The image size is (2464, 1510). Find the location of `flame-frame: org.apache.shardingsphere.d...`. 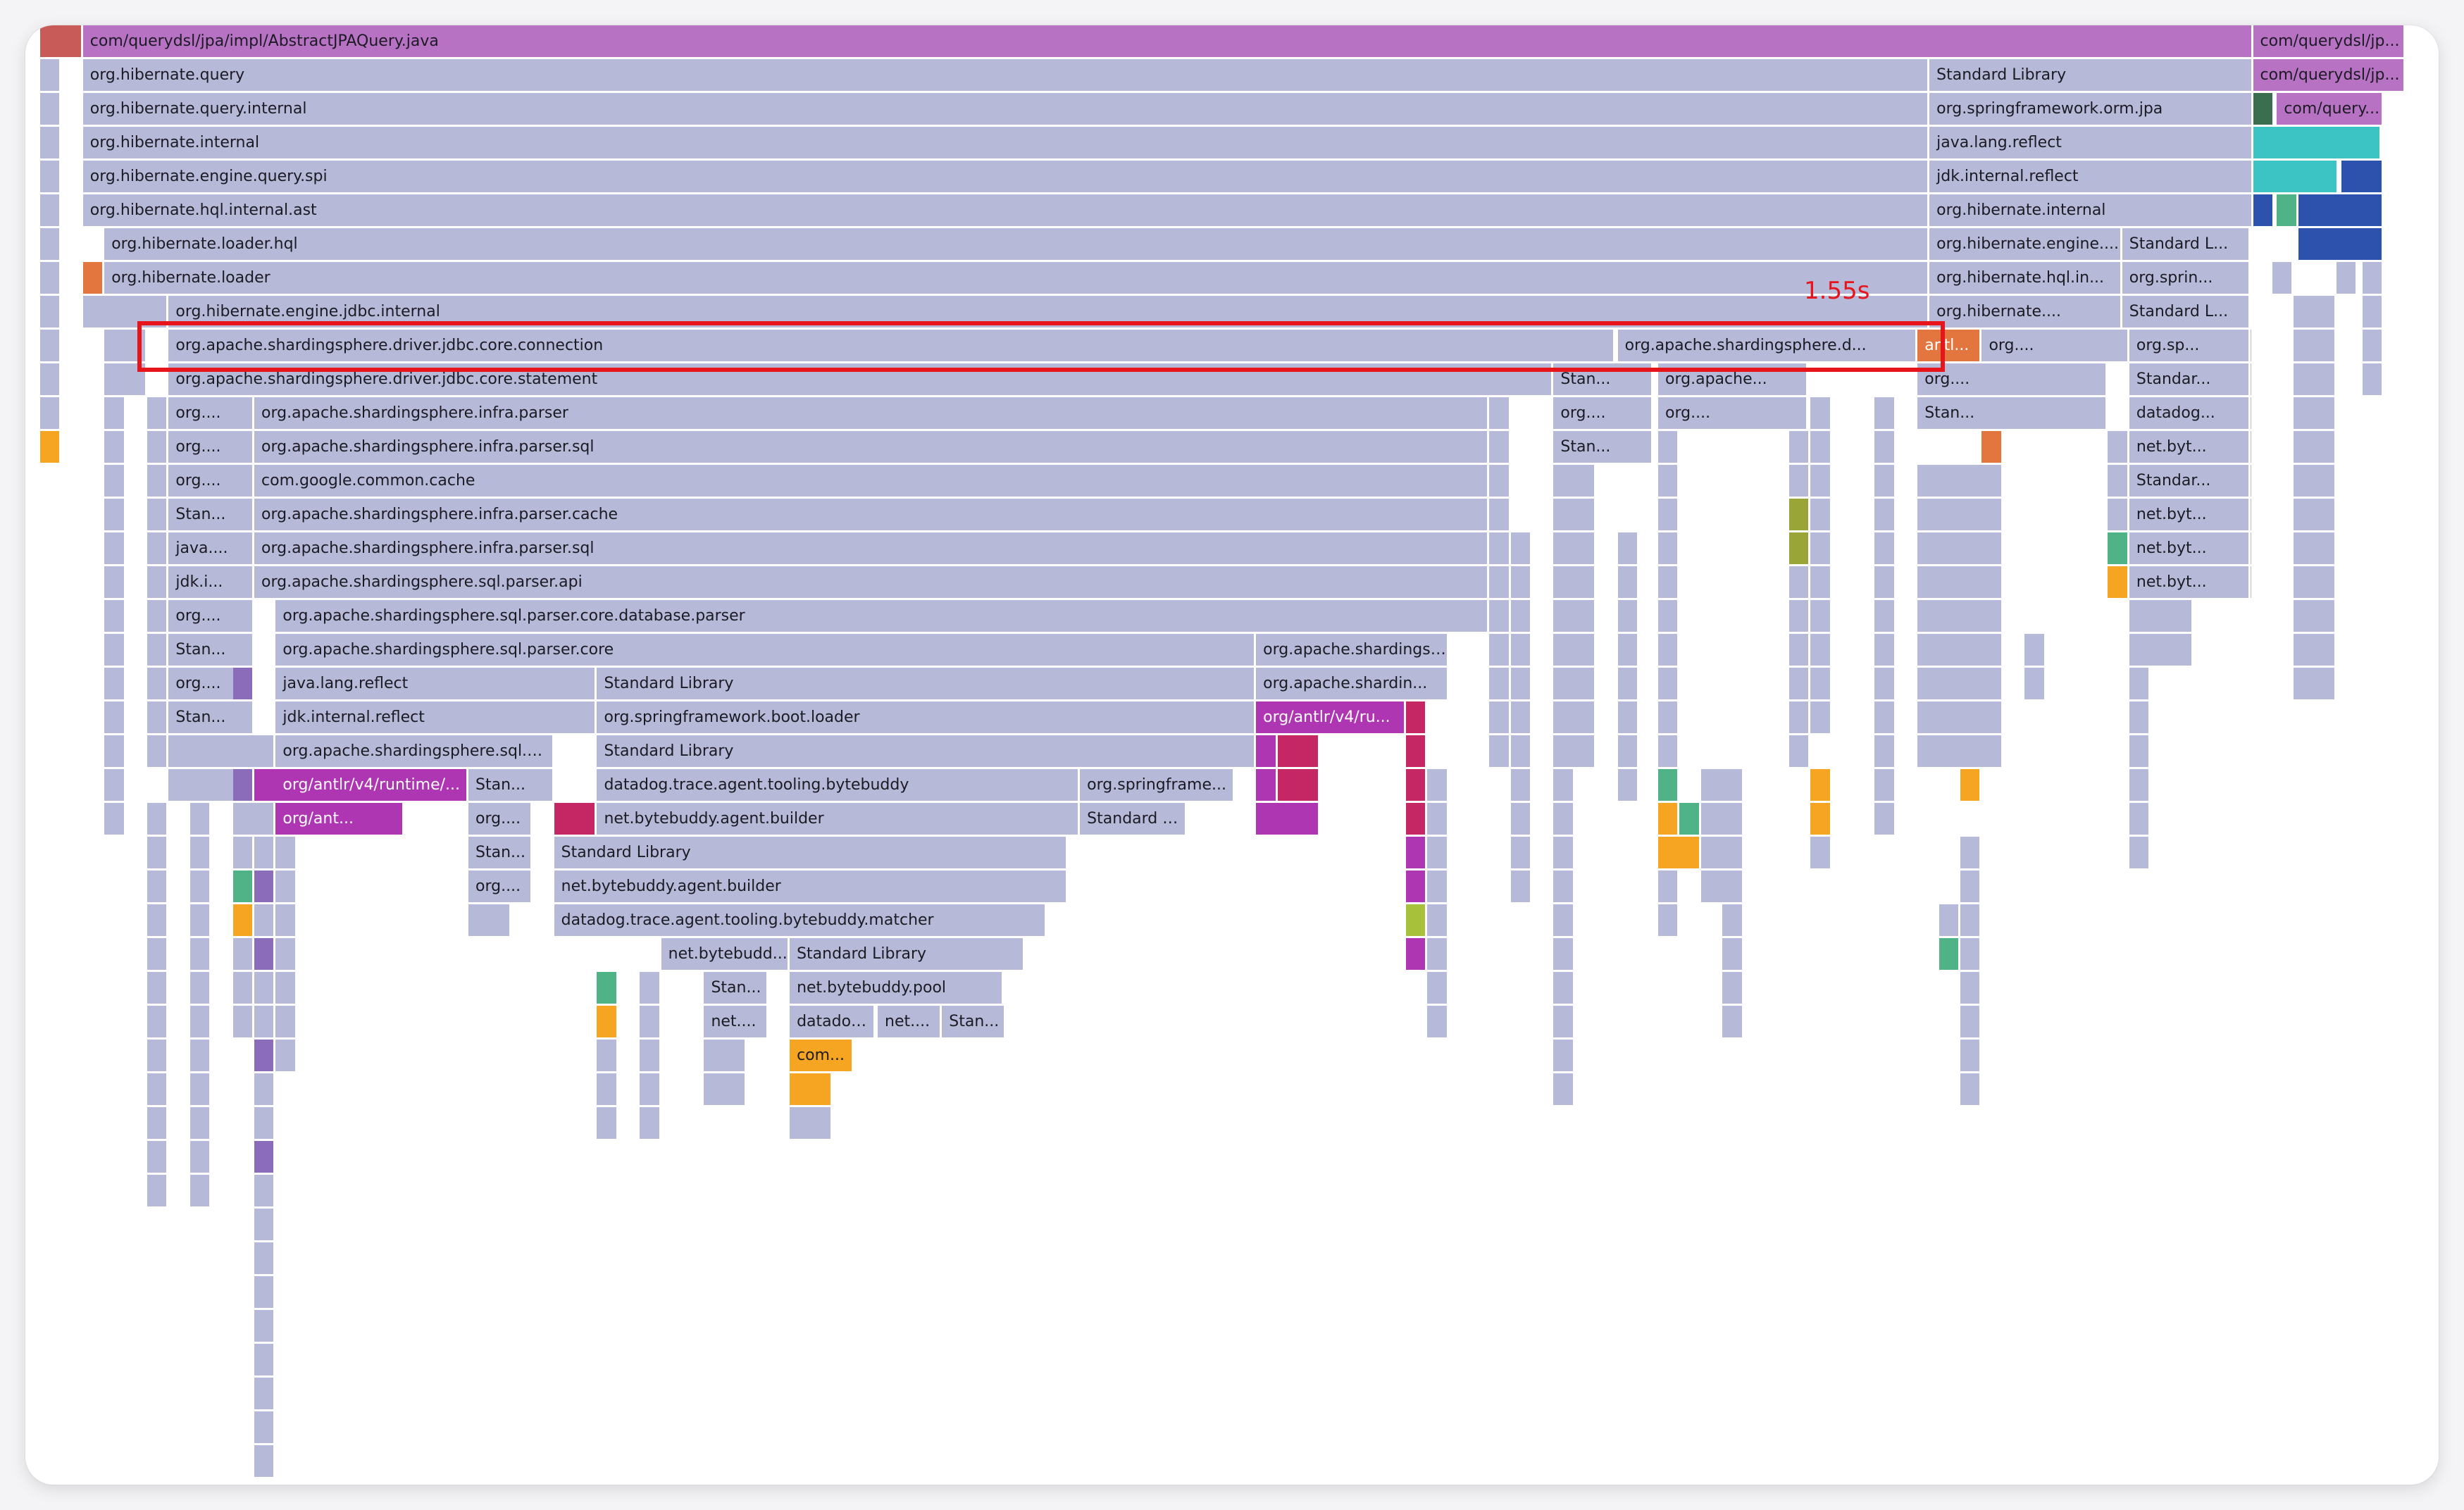

flame-frame: org.apache.shardingsphere.d... is located at coordinates (1767, 346).